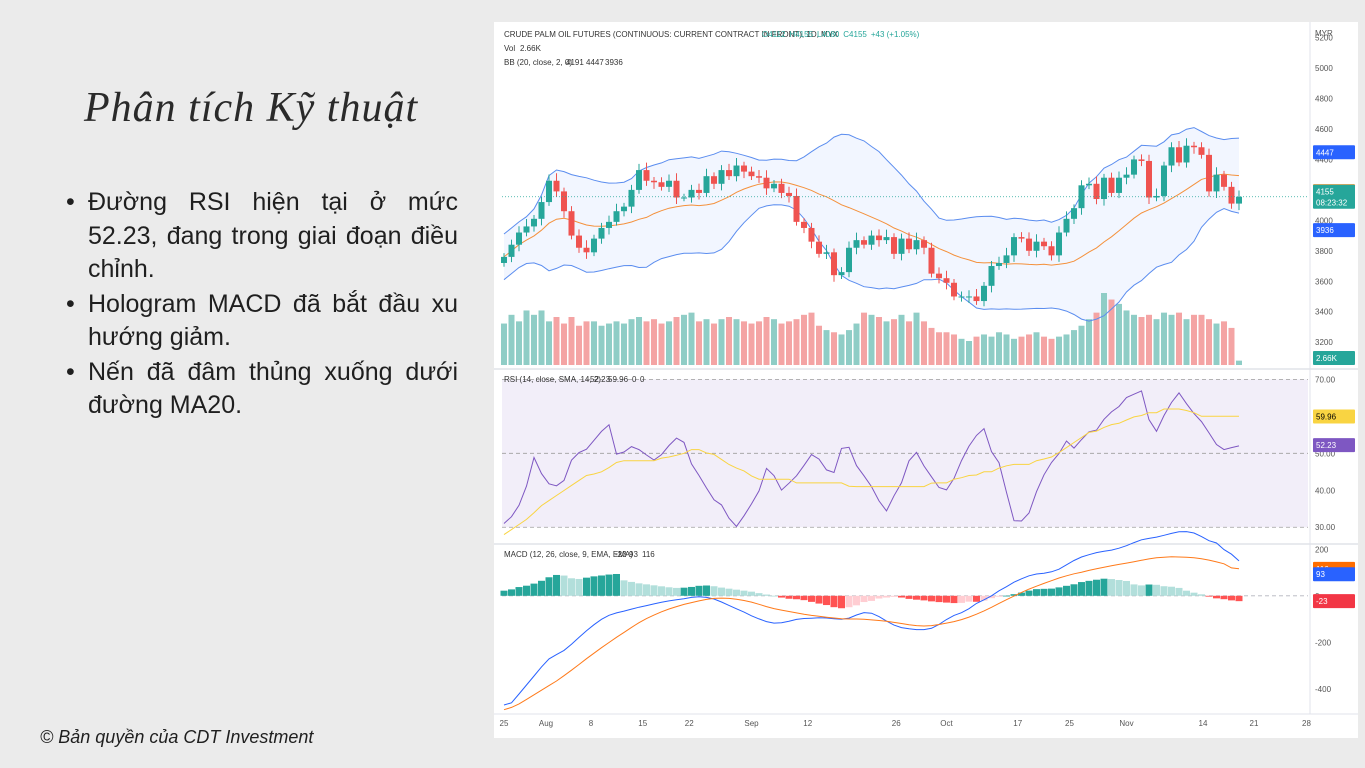 The width and height of the screenshot is (1365, 768). What do you see at coordinates (642, 379) in the screenshot?
I see `rsi-extra-value: 0` at bounding box center [642, 379].